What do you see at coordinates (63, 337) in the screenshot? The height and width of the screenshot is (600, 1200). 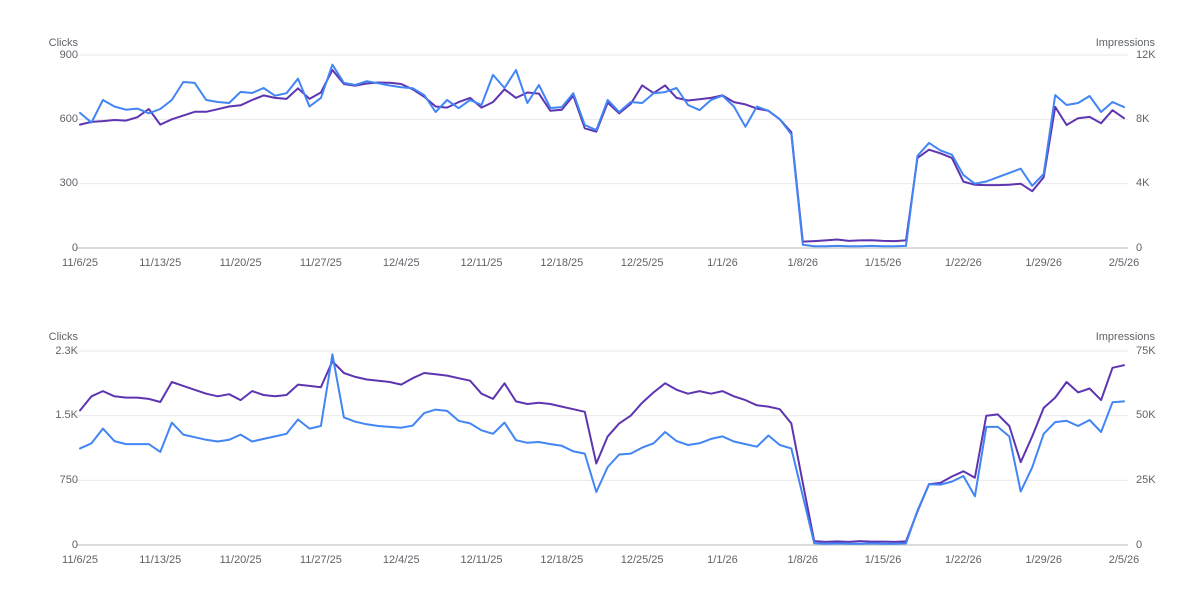 I see `chart2-clicks-axis-title: Clicks` at bounding box center [63, 337].